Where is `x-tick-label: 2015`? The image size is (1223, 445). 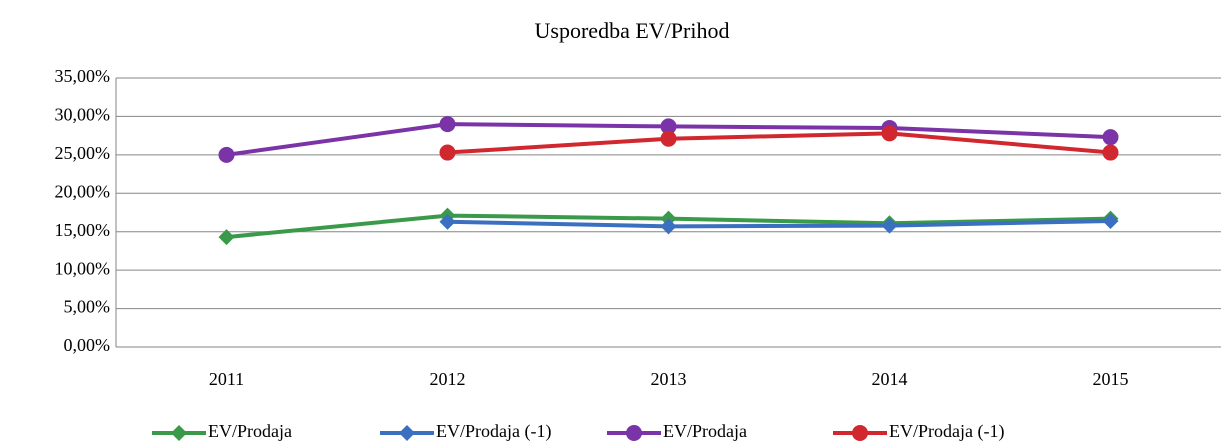 x-tick-label: 2015 is located at coordinates (1111, 379).